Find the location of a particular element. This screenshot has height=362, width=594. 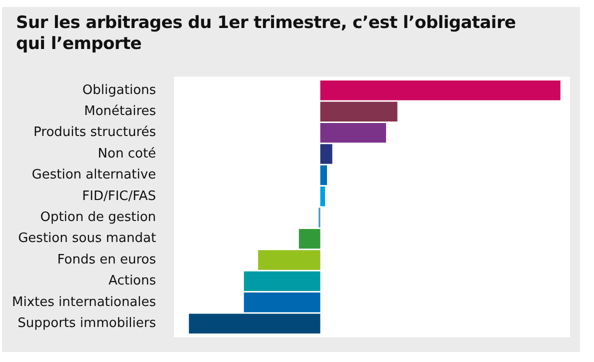

y-tick-label: Supports immobiliers is located at coordinates (87, 323).